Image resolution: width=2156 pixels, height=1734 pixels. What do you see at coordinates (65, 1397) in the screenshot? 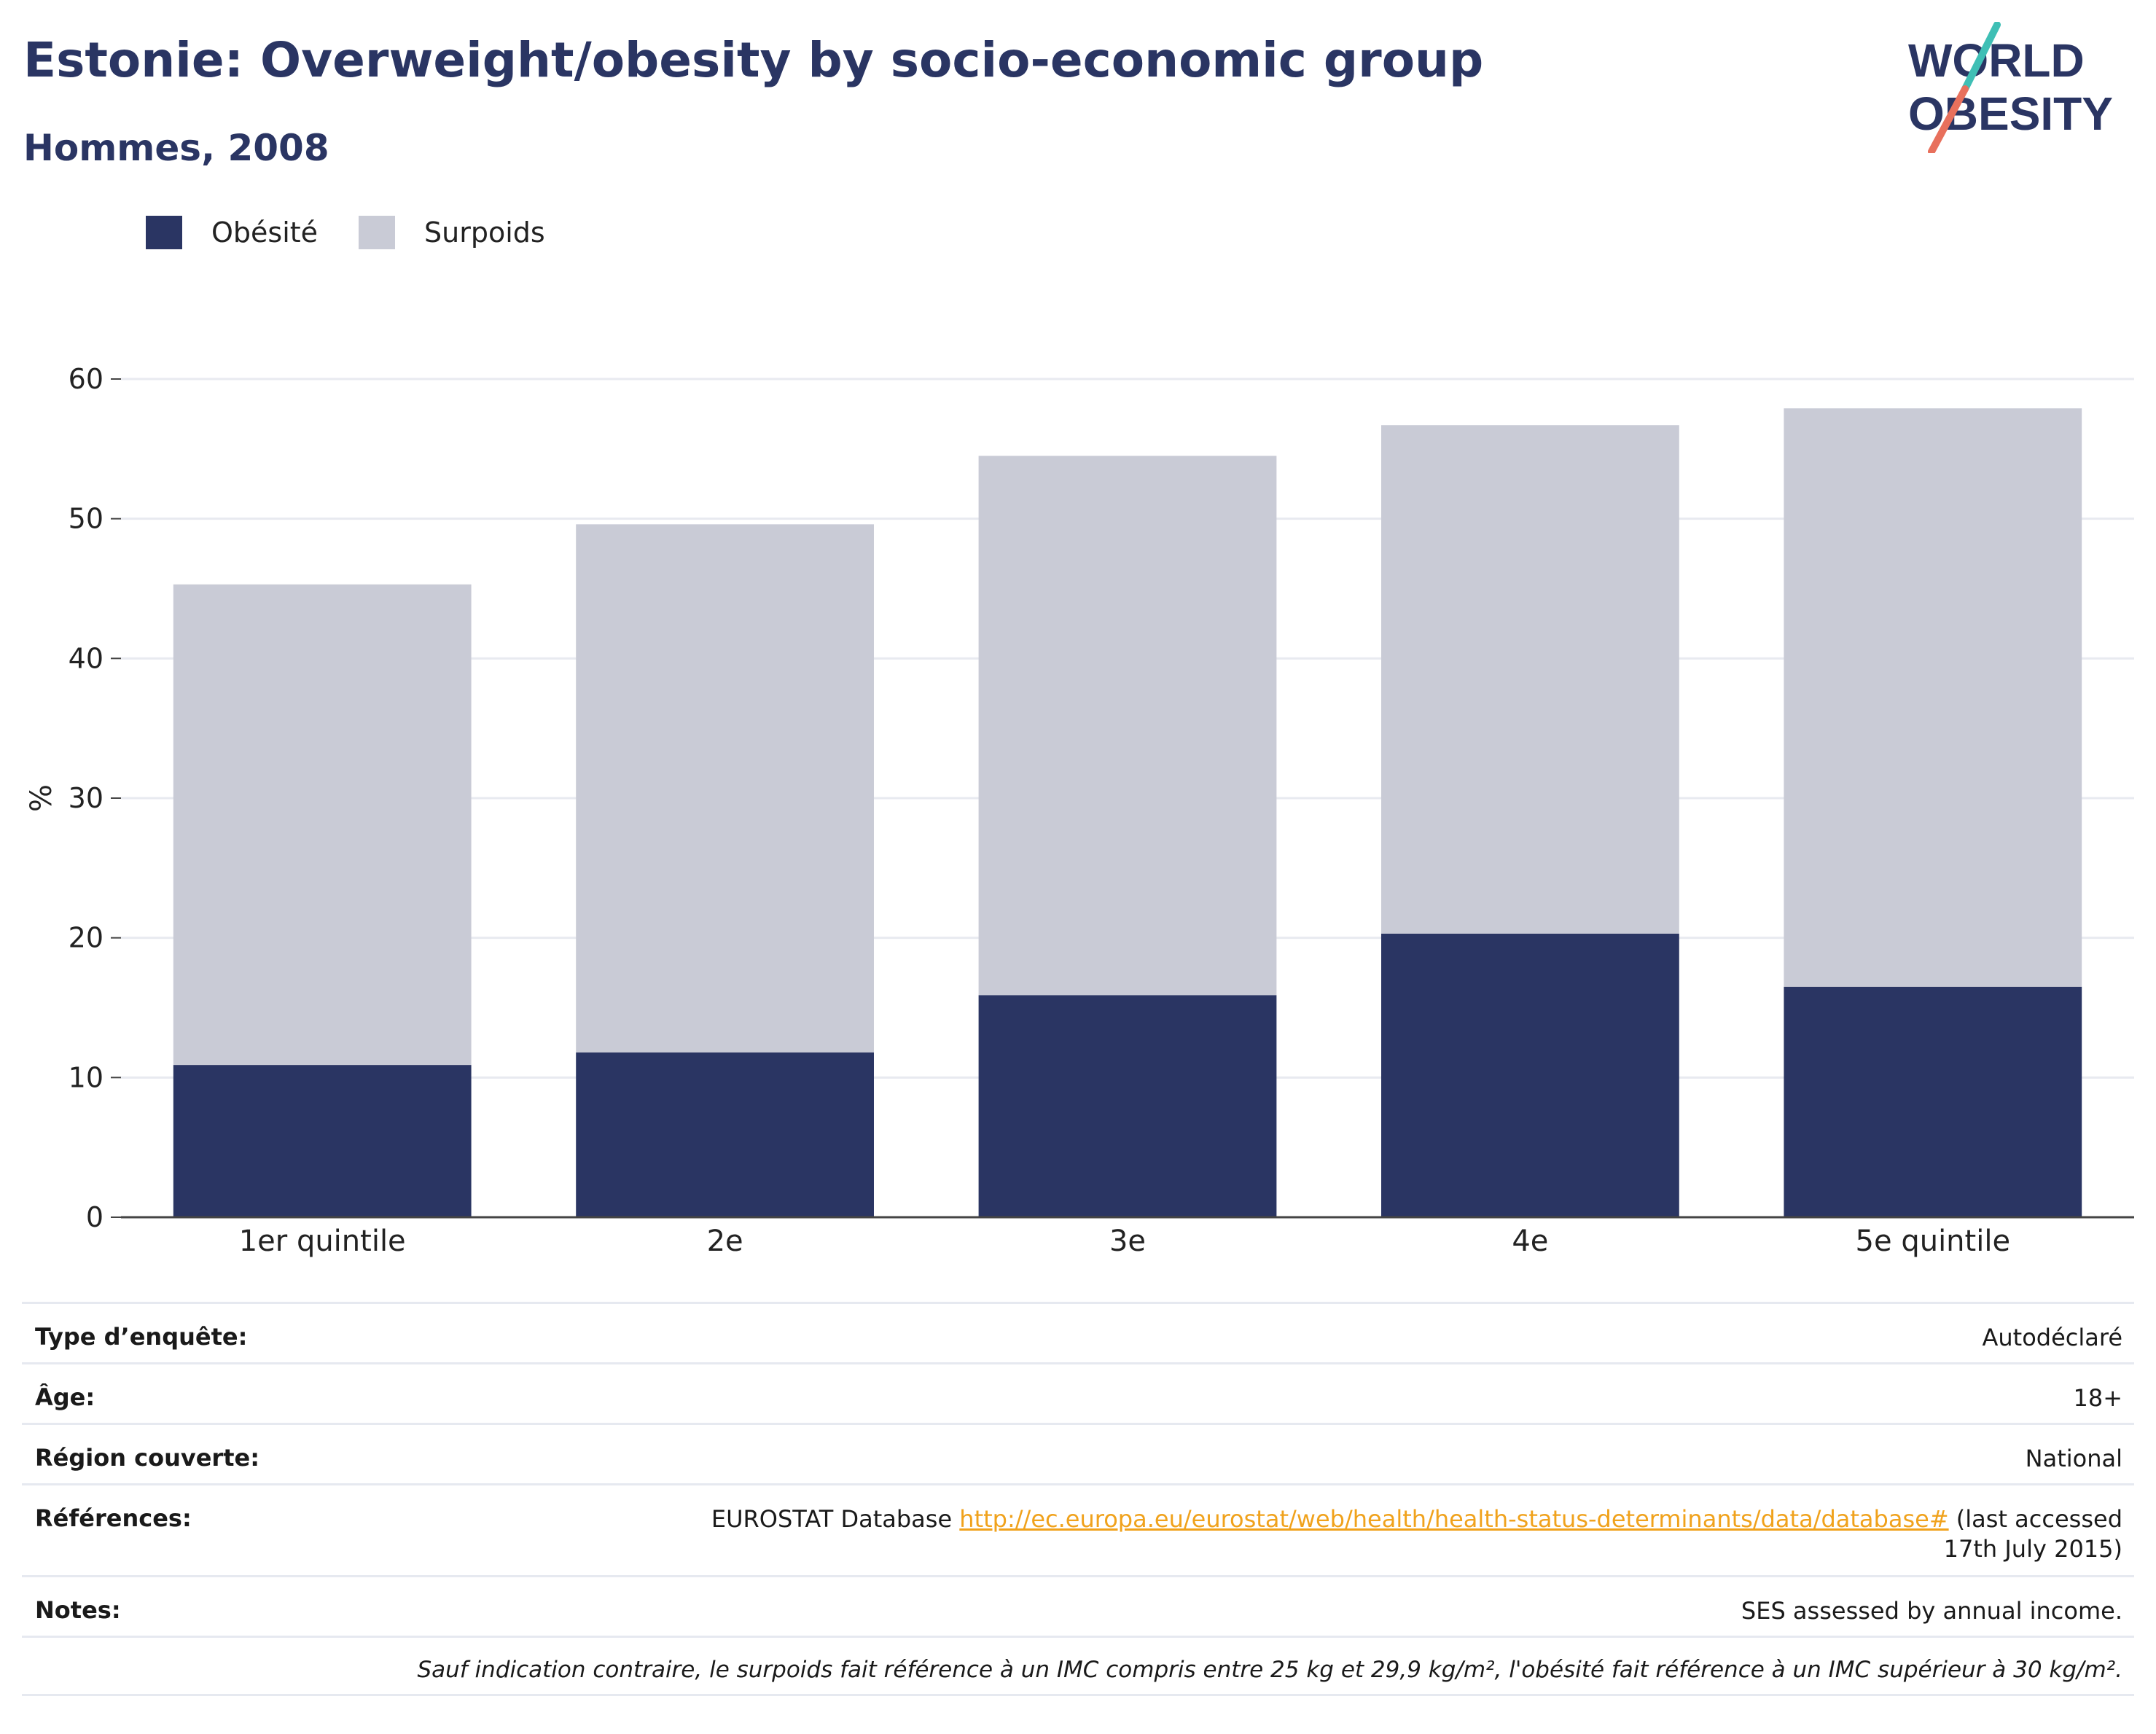
I see `age-label: Âge:` at bounding box center [65, 1397].